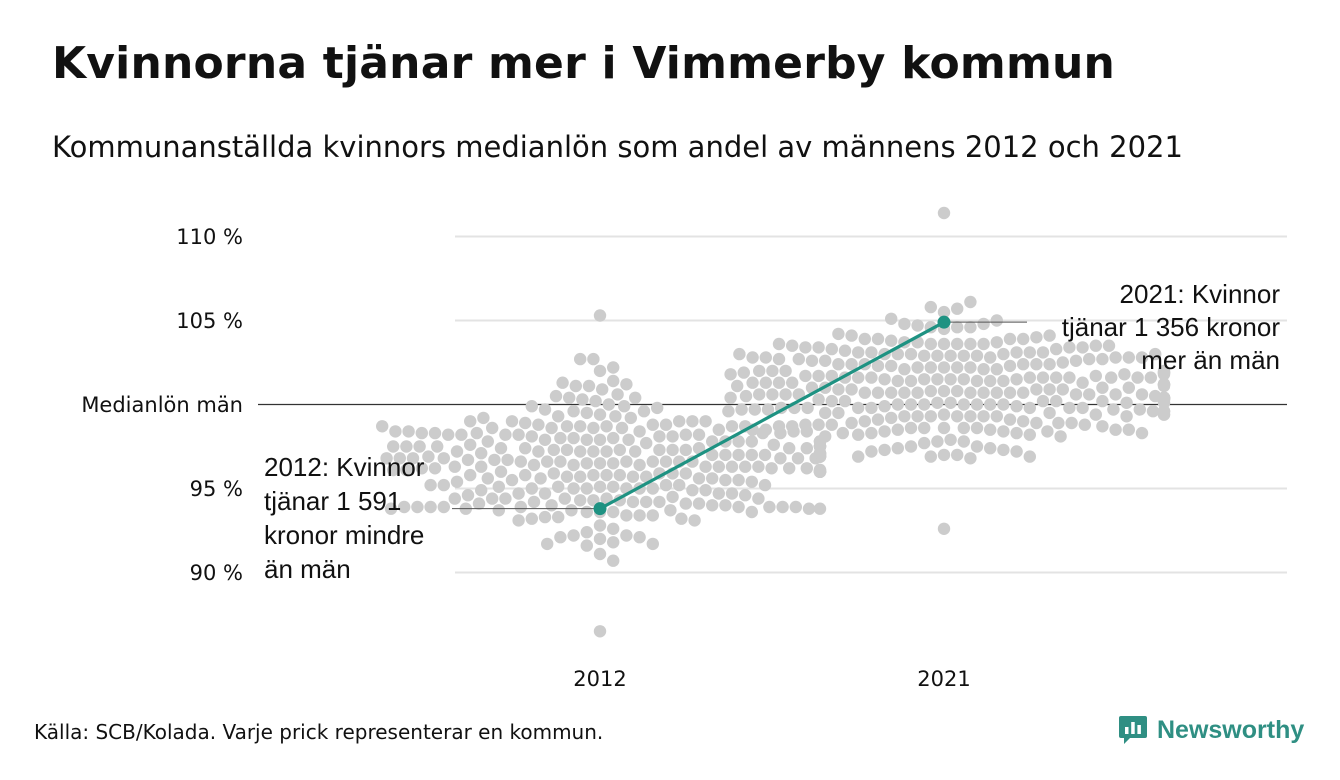 This screenshot has height=780, width=1340. Describe the element at coordinates (162, 405) in the screenshot. I see `y-axis: 90 % 95 % Medianlön män 105 % 110 %` at that location.